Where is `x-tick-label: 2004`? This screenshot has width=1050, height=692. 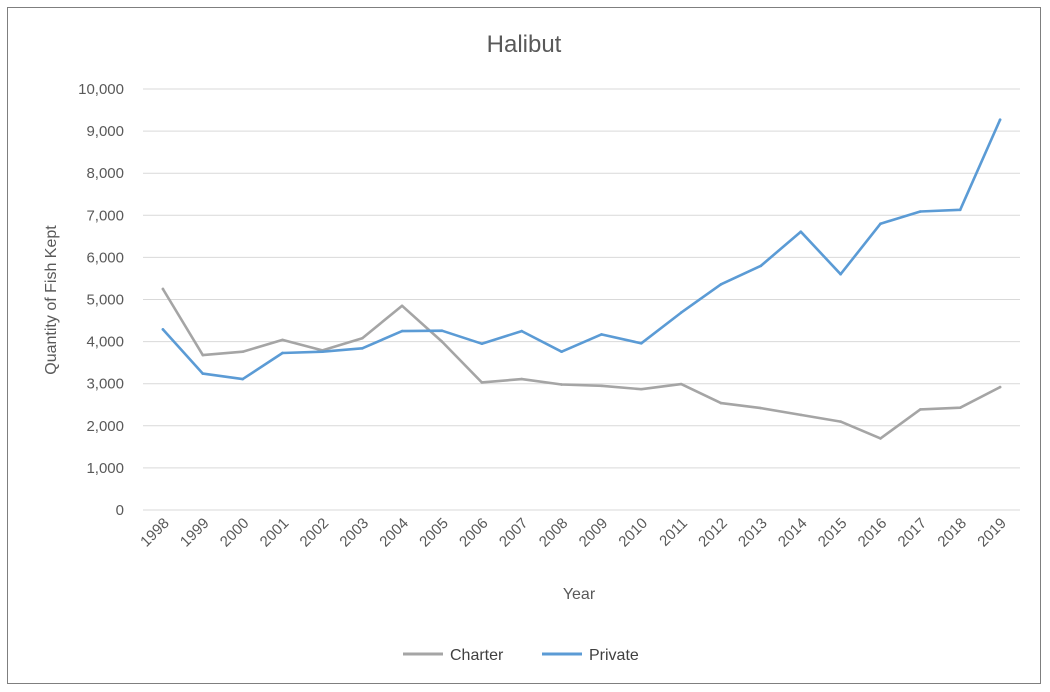
x-tick-label: 2004 is located at coordinates (394, 533).